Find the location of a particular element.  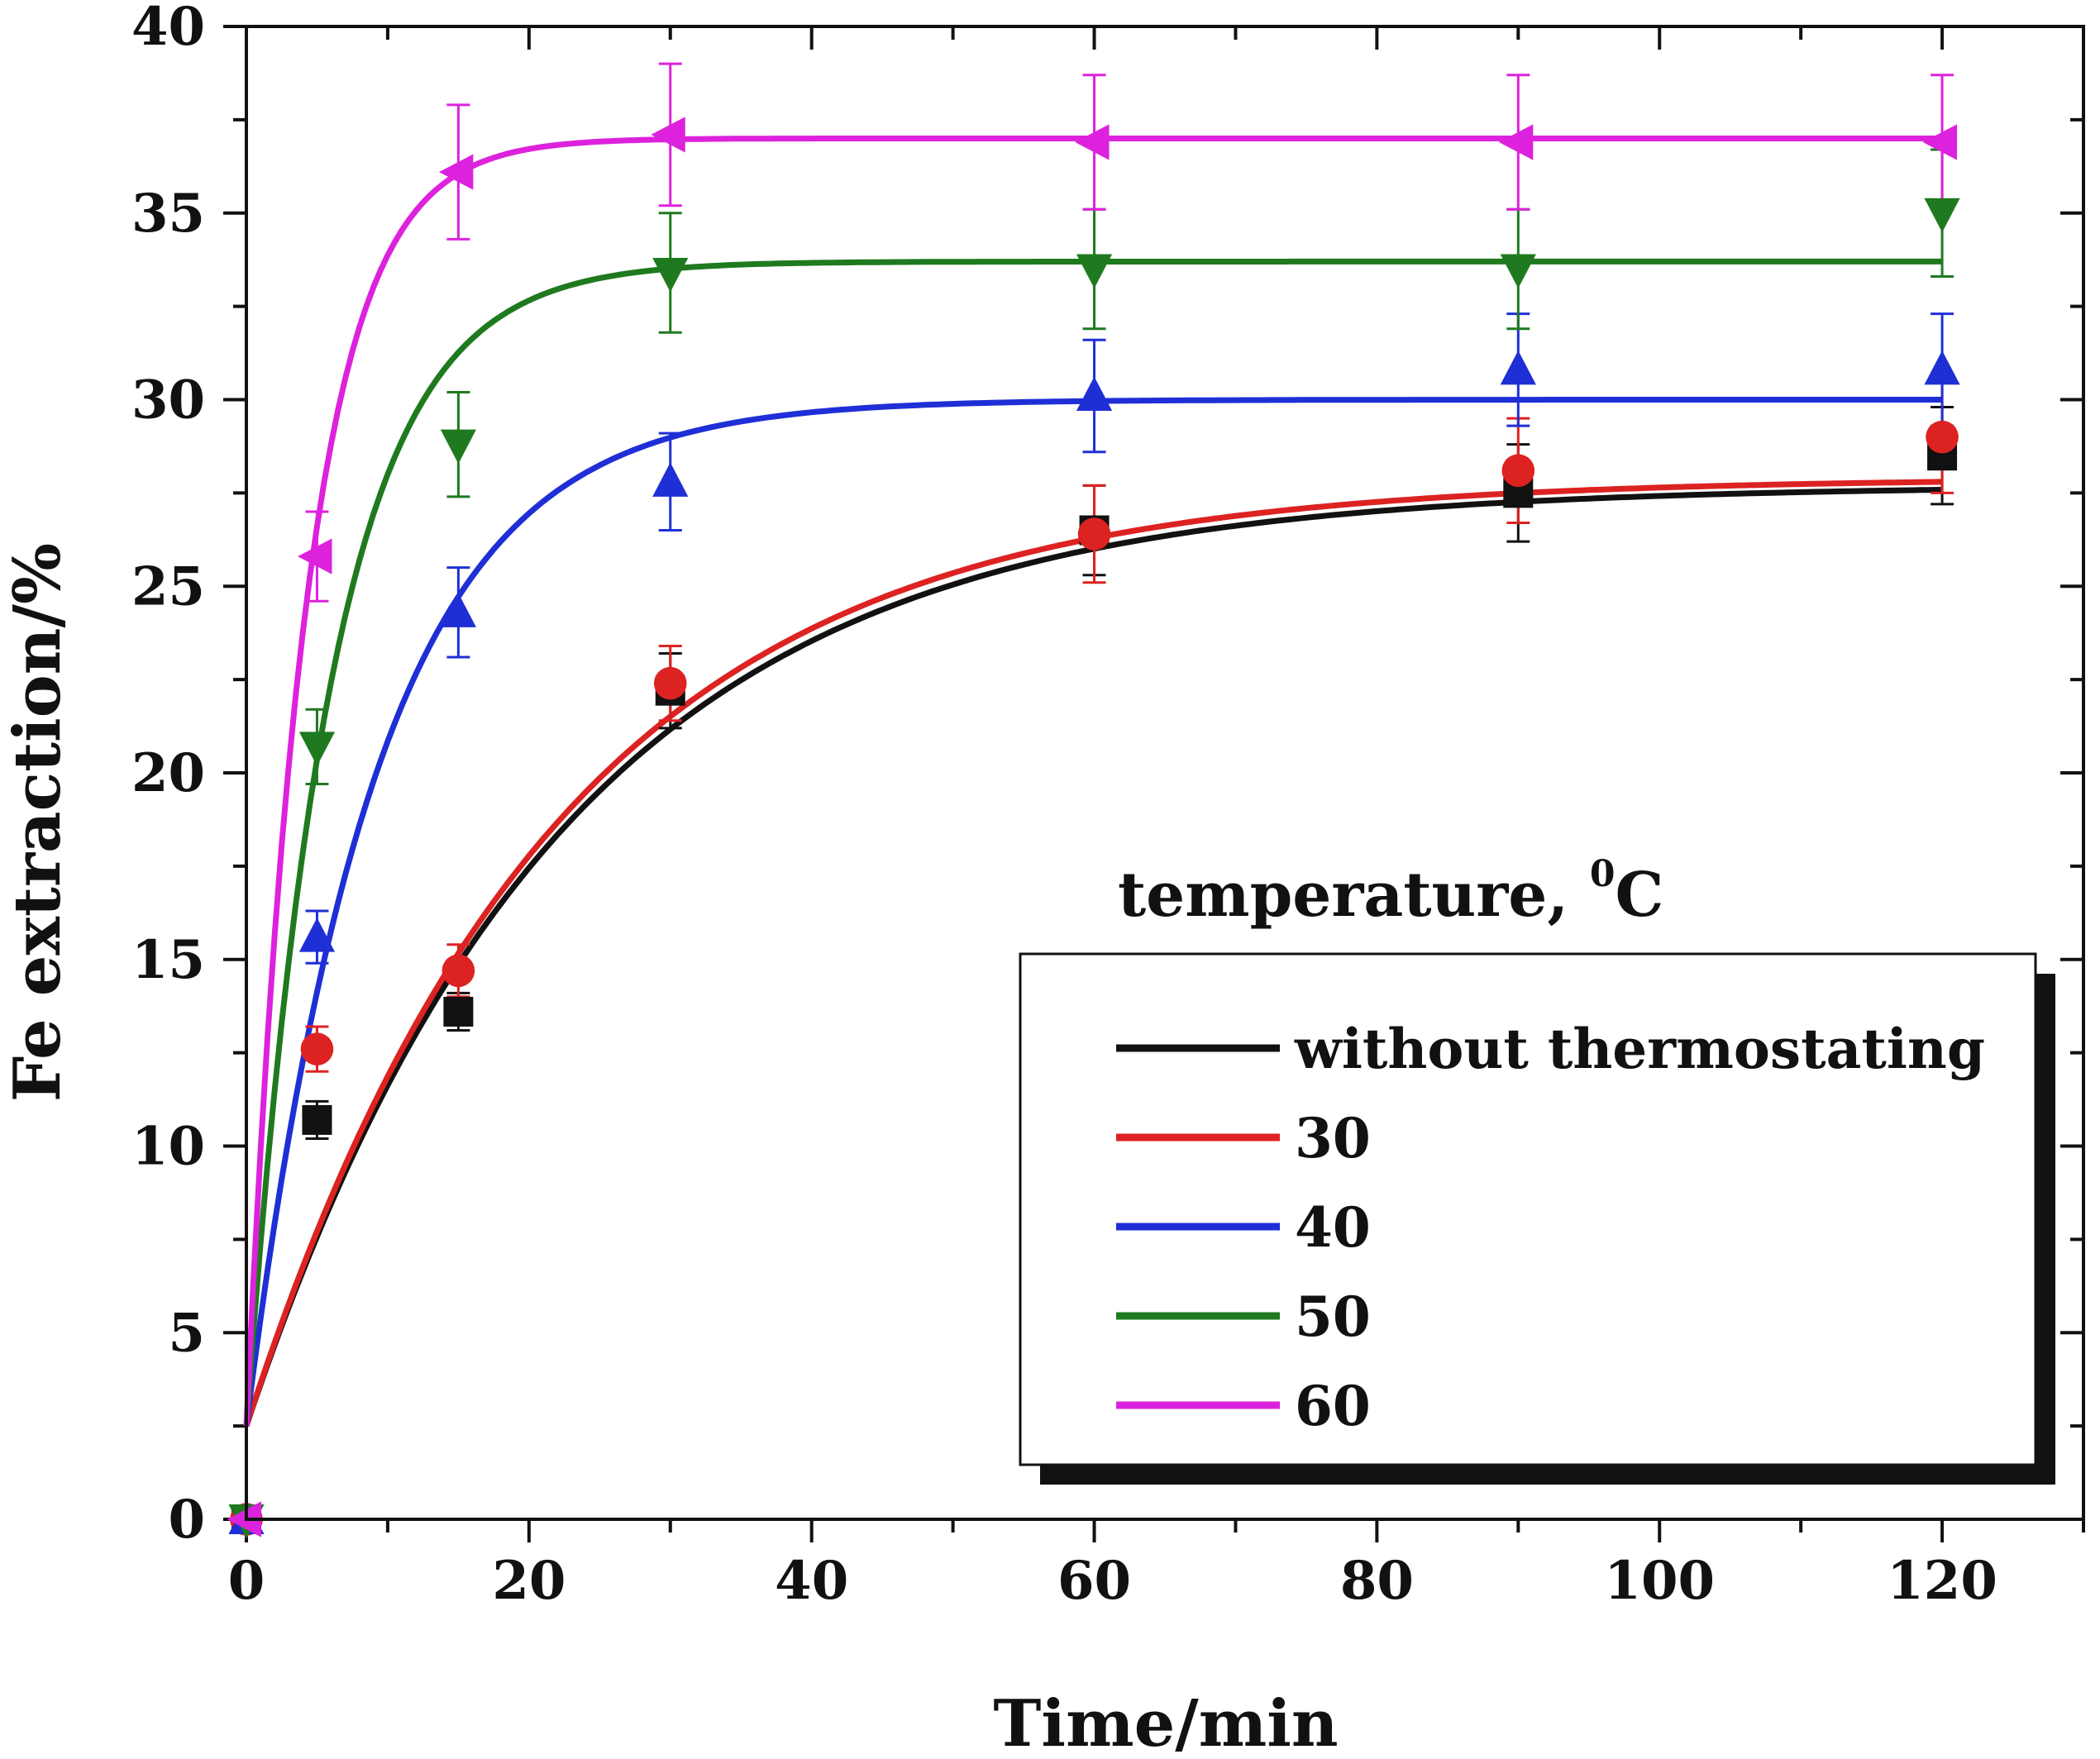

x-axis-title: Time/min is located at coordinates (1165, 1722).